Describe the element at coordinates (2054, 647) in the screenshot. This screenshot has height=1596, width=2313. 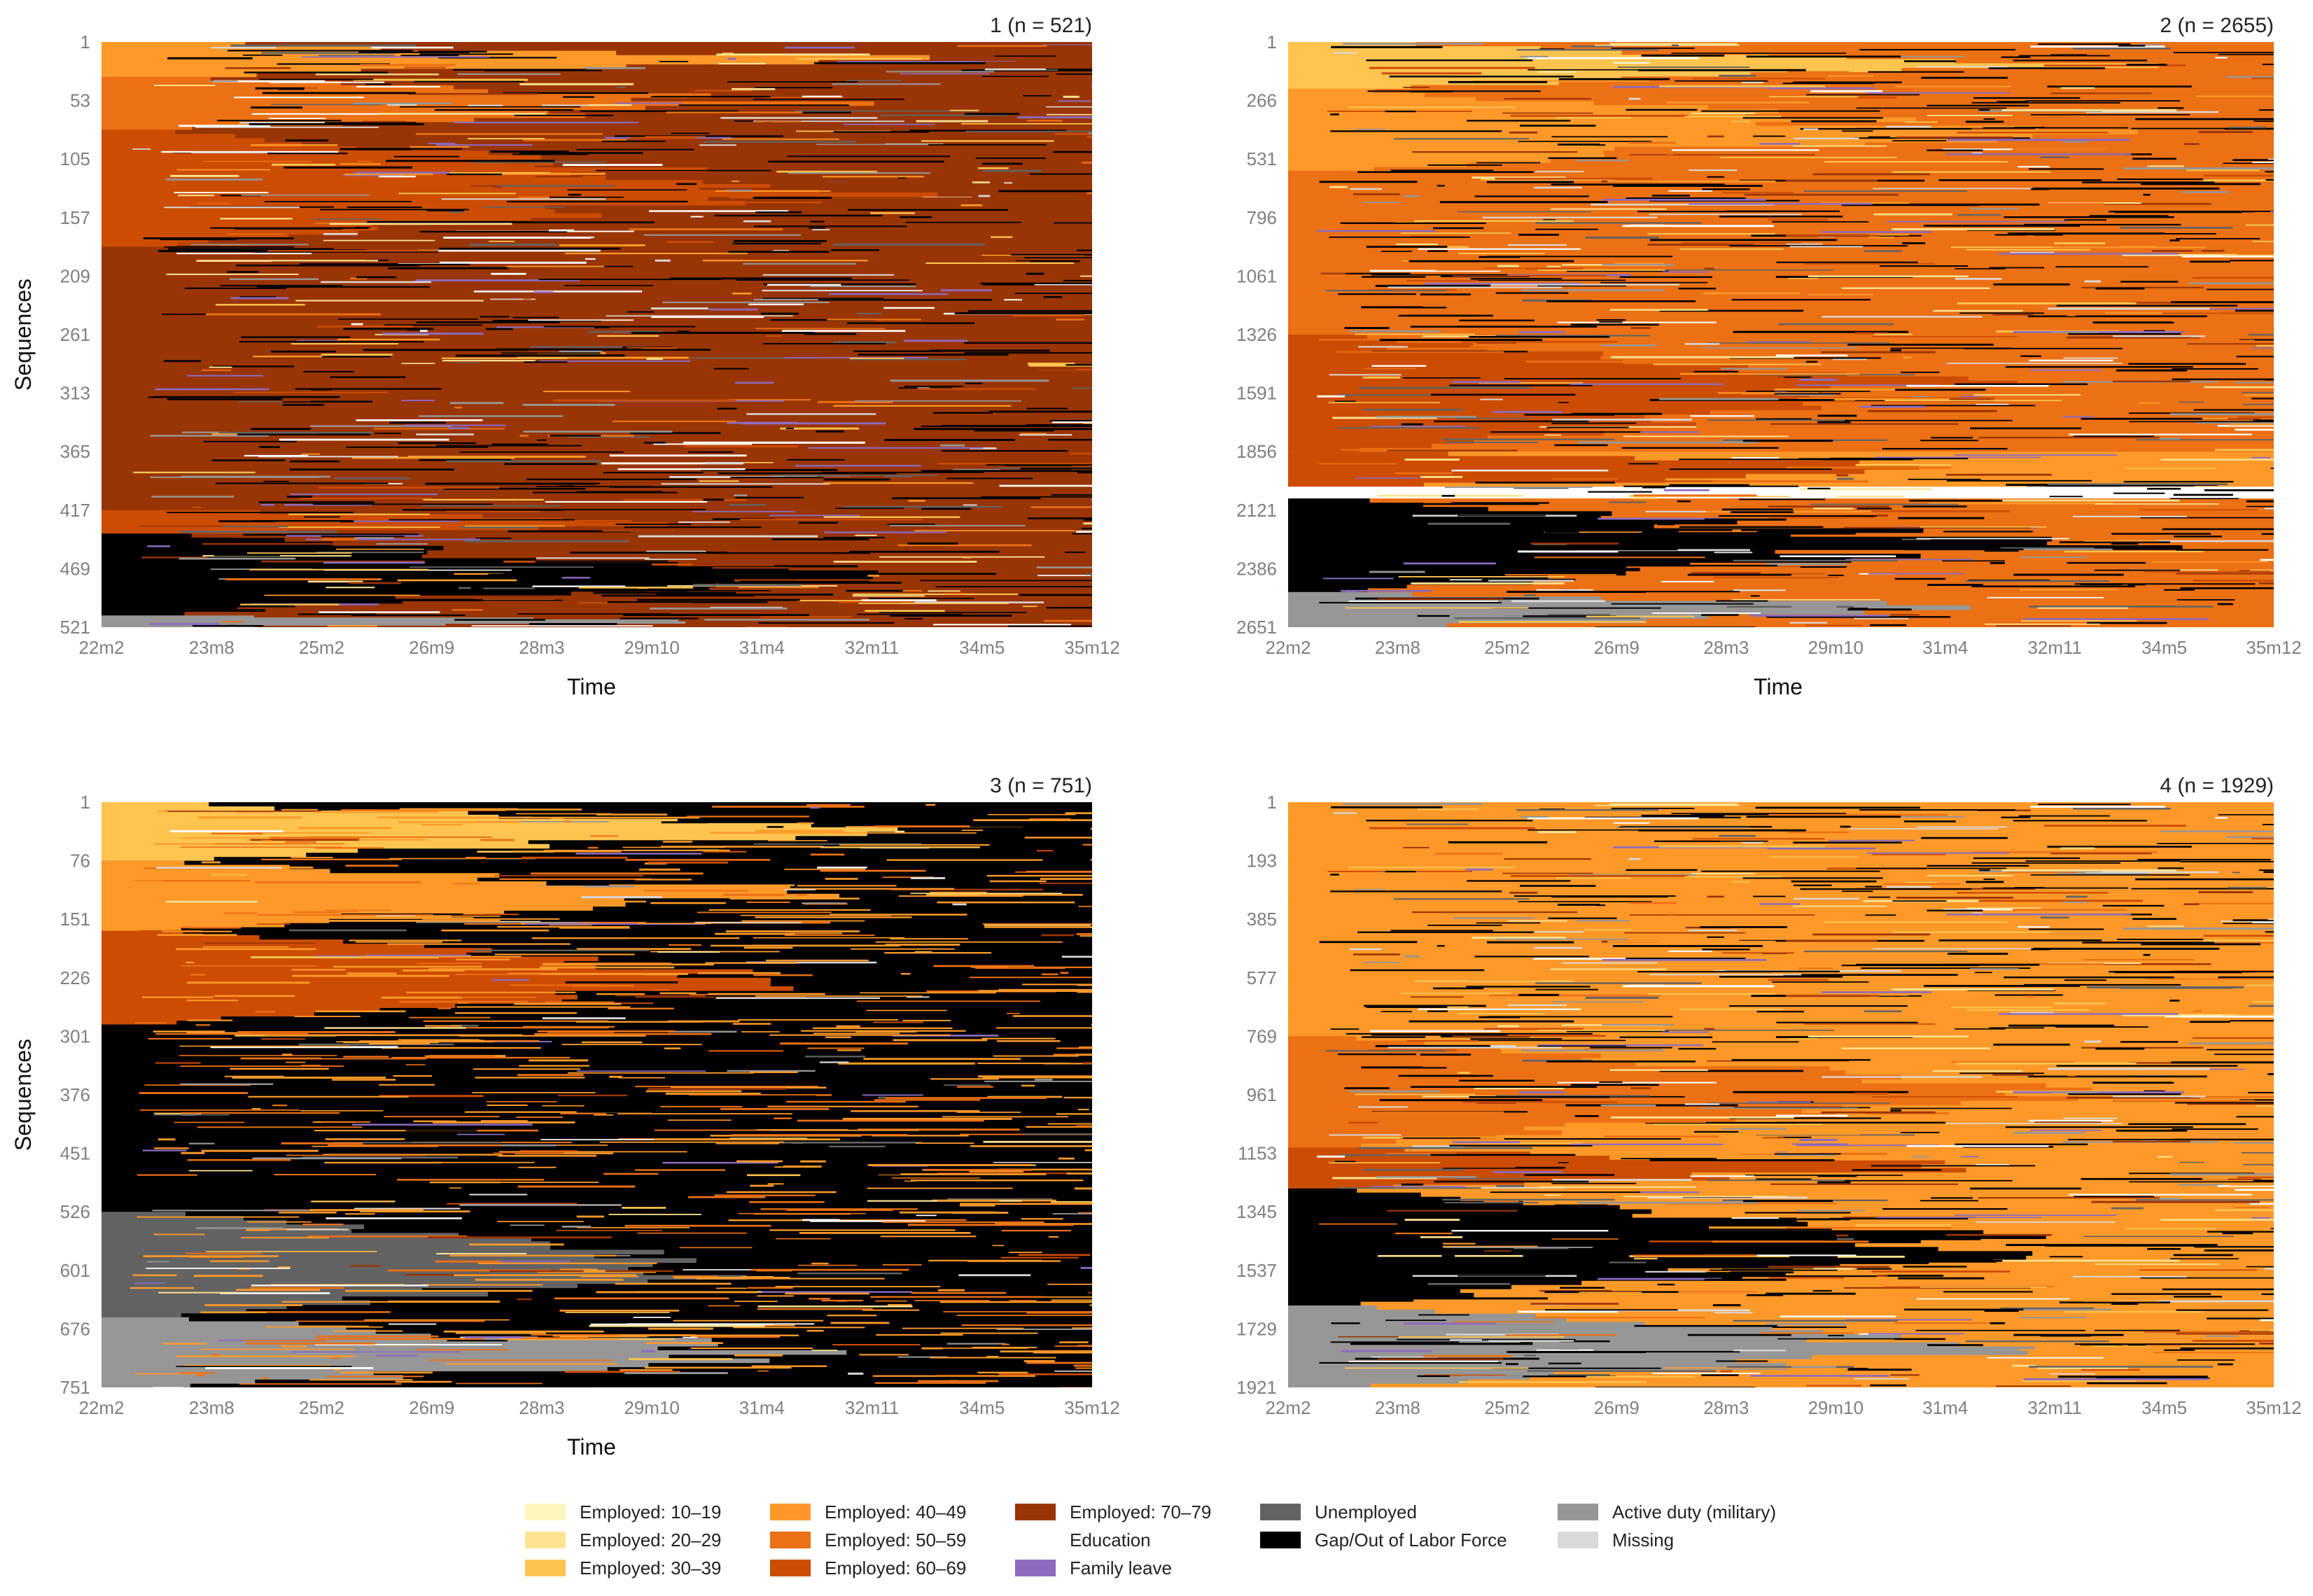
I see `x-tick-label: 32m11` at that location.